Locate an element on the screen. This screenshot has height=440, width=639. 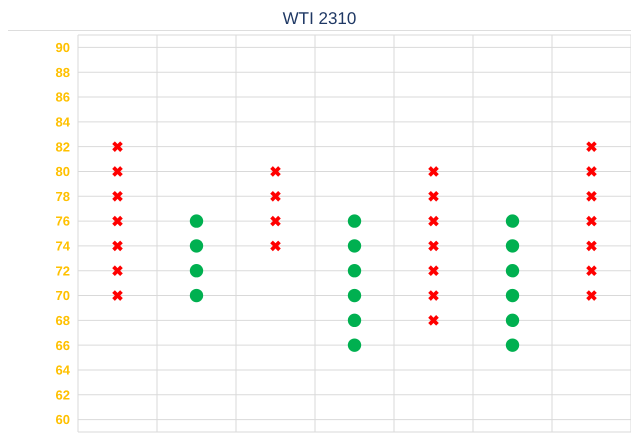
y-tick-label: 84 is located at coordinates (63, 122).